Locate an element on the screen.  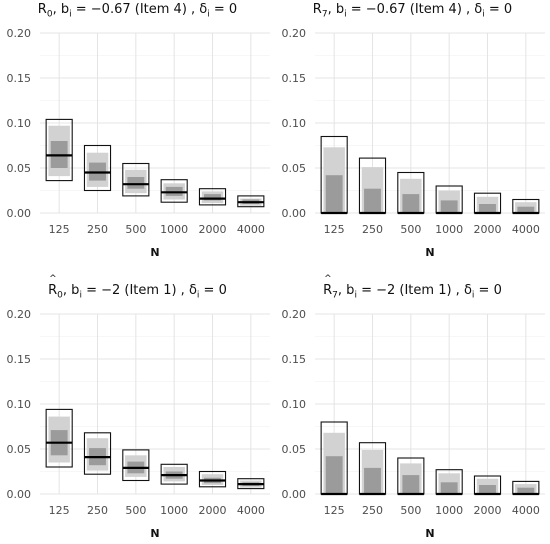
panel-title: ^ R7, bi = −2 (Item 1) , δi = 0 is located at coordinates (412, 287).